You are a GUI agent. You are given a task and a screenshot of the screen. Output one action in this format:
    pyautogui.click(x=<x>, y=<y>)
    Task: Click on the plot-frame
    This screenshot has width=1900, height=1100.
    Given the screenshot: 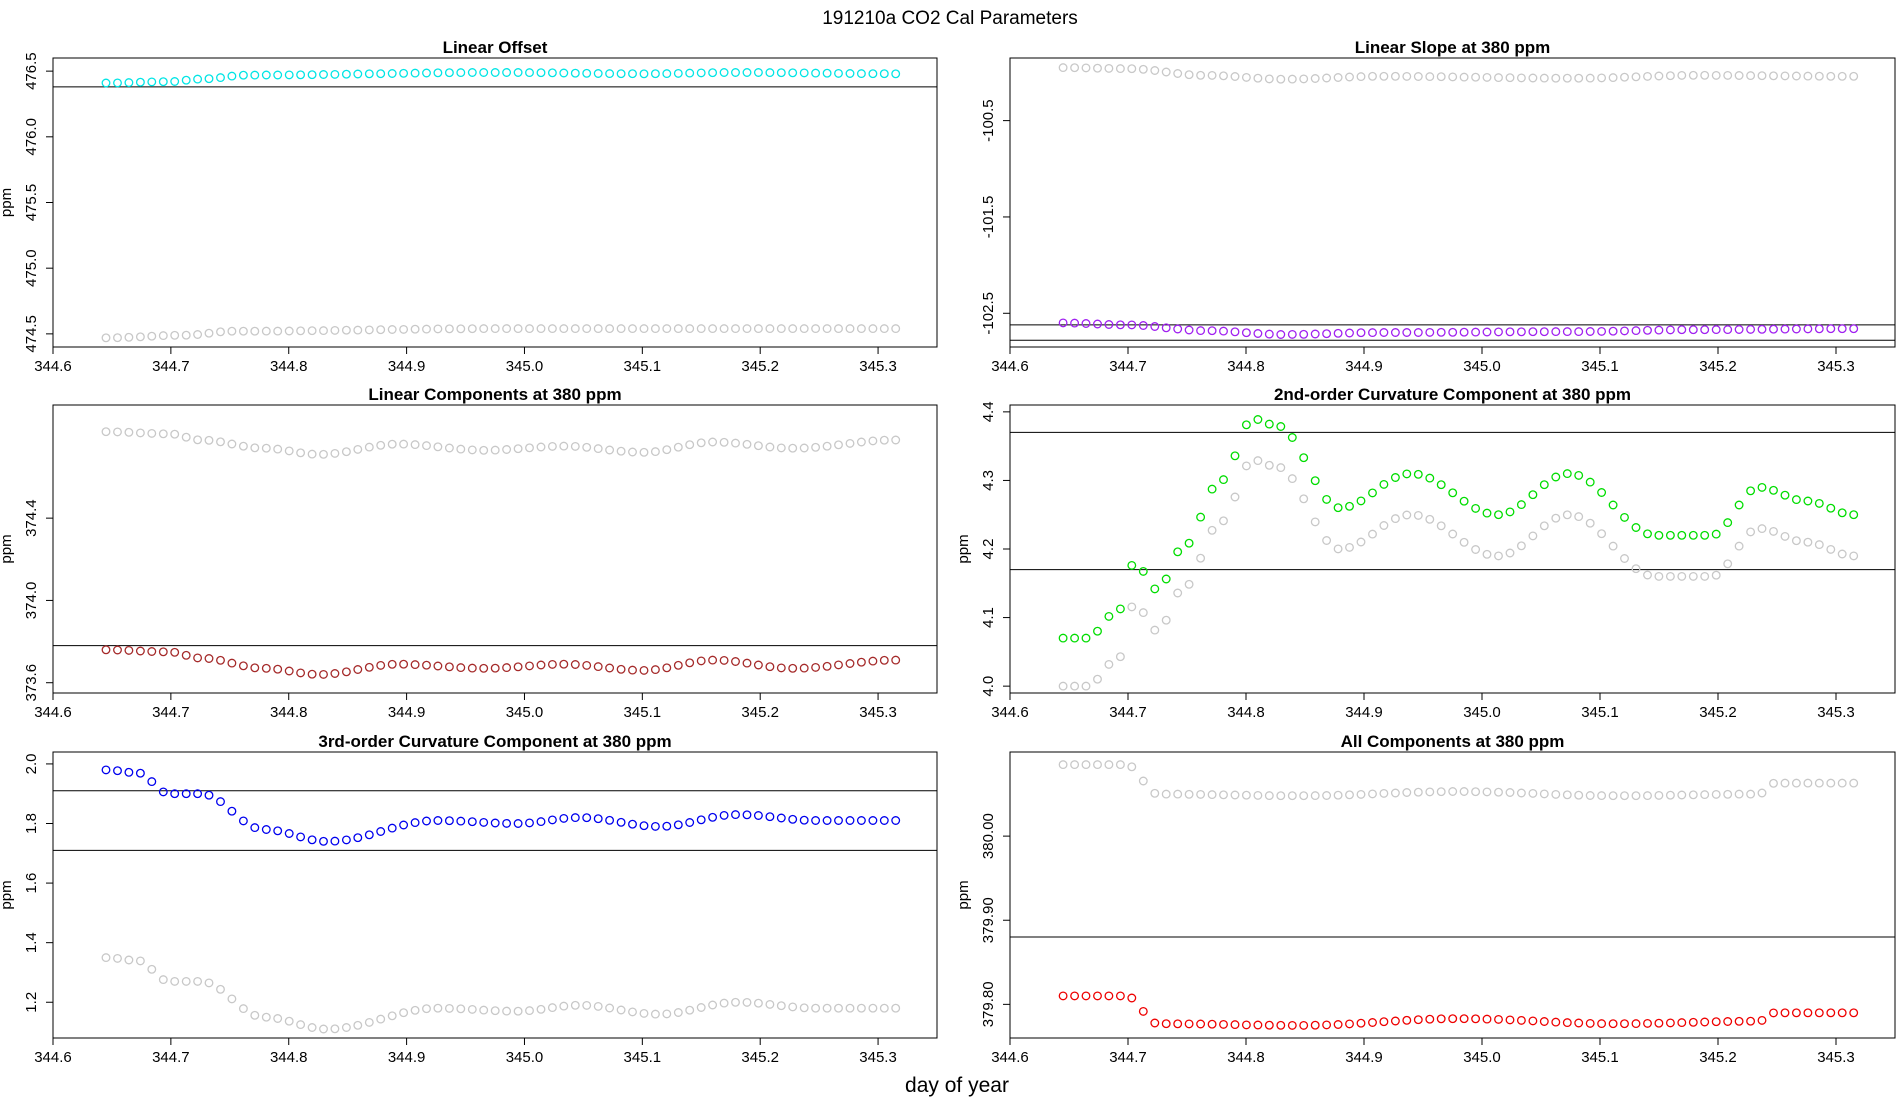 What is the action you would take?
    pyautogui.click(x=495, y=895)
    